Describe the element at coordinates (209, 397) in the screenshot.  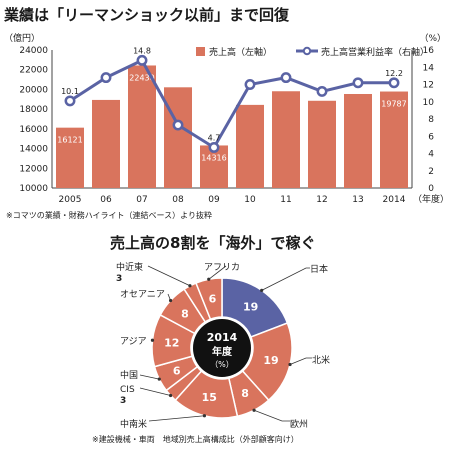
I see `donut-slice-value: 15` at that location.